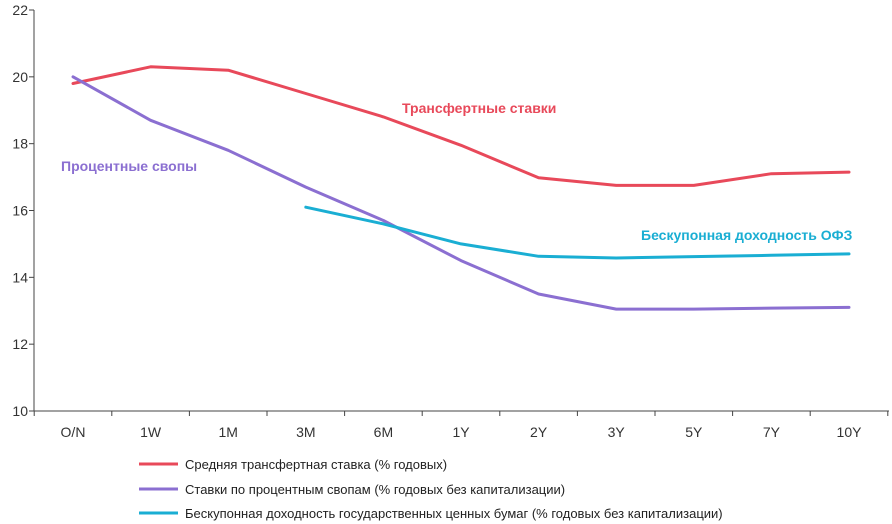  What do you see at coordinates (461, 432) in the screenshot?
I see `x-tick-label: 1Y` at bounding box center [461, 432].